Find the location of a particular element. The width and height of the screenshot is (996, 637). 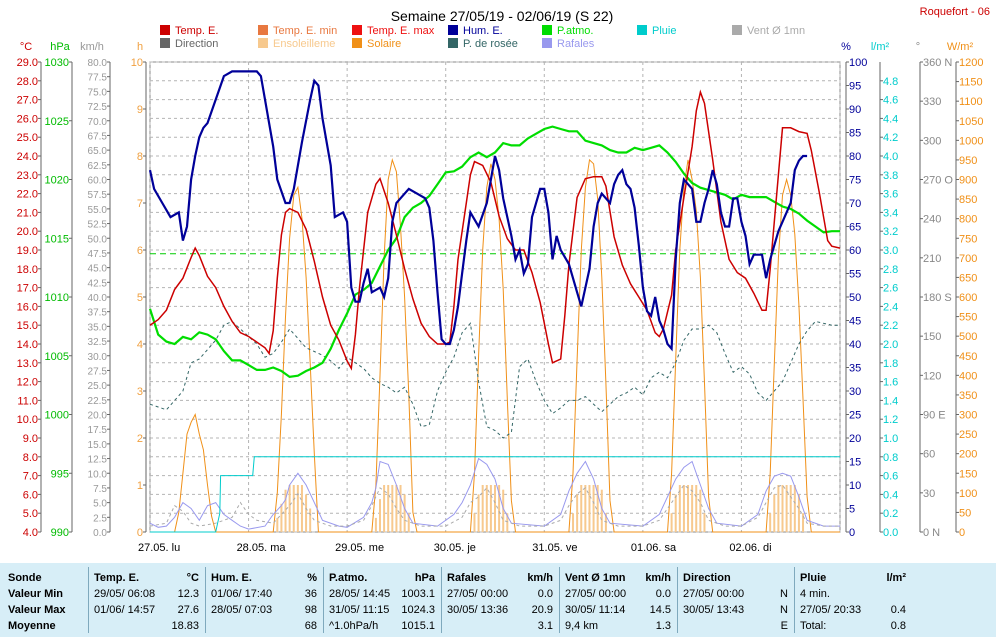

axis-tick-label-direction: 0 N is located at coordinates (931, 533).